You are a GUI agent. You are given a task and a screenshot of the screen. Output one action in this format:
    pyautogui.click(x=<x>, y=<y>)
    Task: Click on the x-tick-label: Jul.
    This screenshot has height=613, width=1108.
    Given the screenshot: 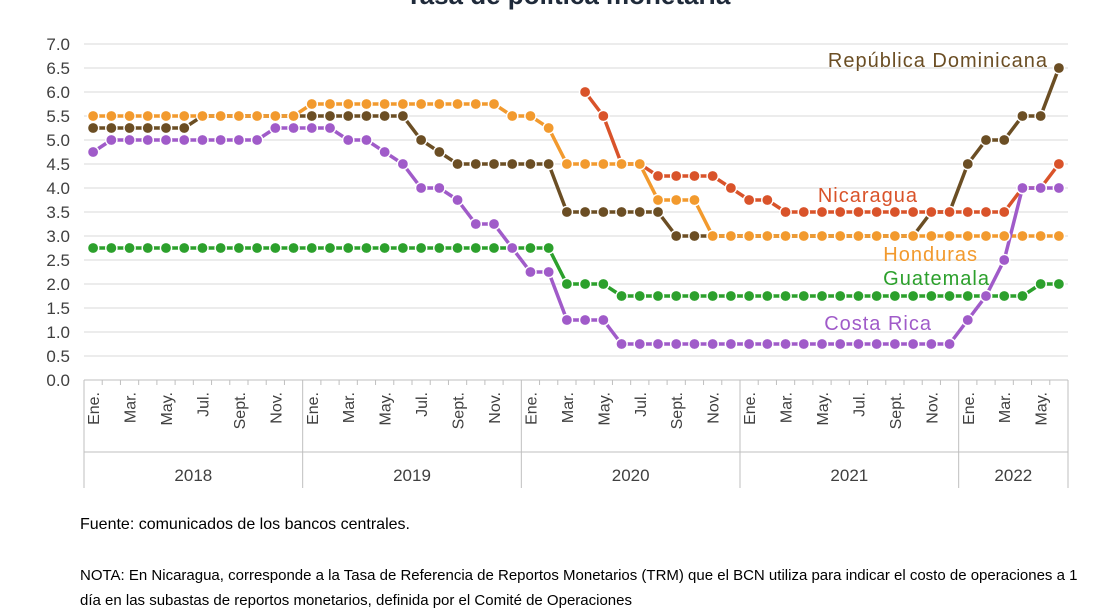 What is the action you would take?
    pyautogui.click(x=641, y=404)
    